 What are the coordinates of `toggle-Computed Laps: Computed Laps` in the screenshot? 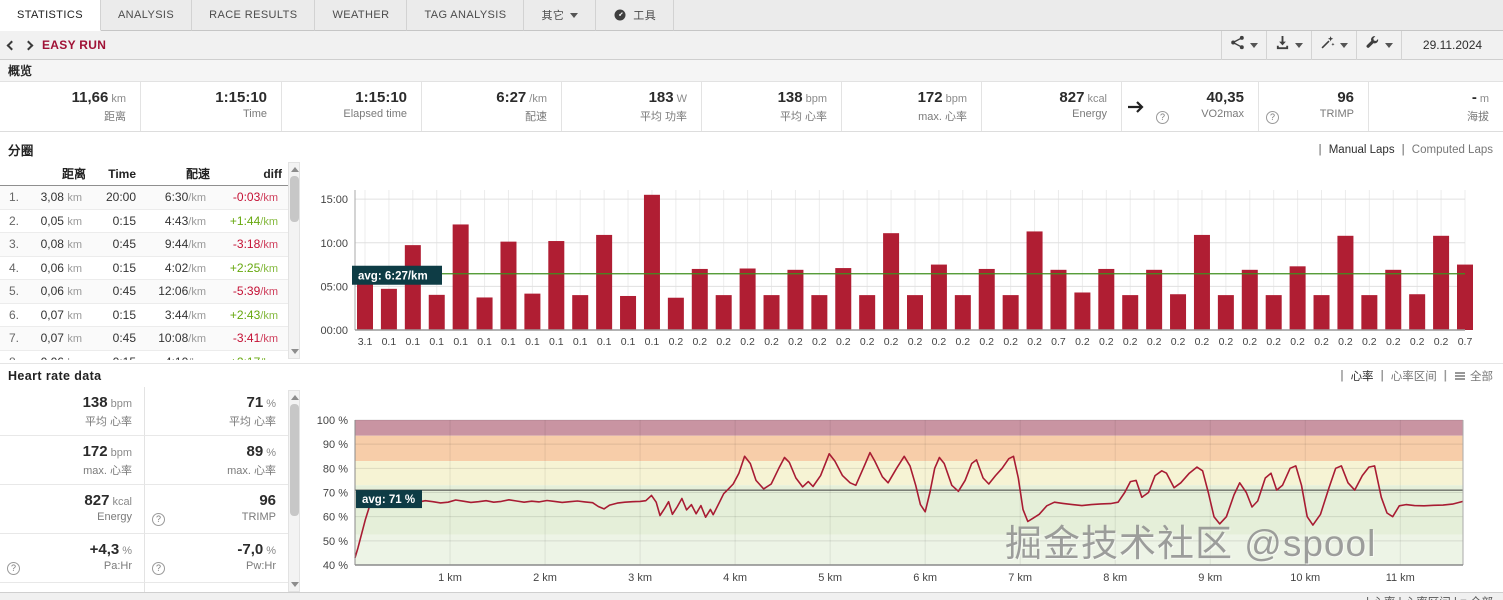 It's located at (1452, 150).